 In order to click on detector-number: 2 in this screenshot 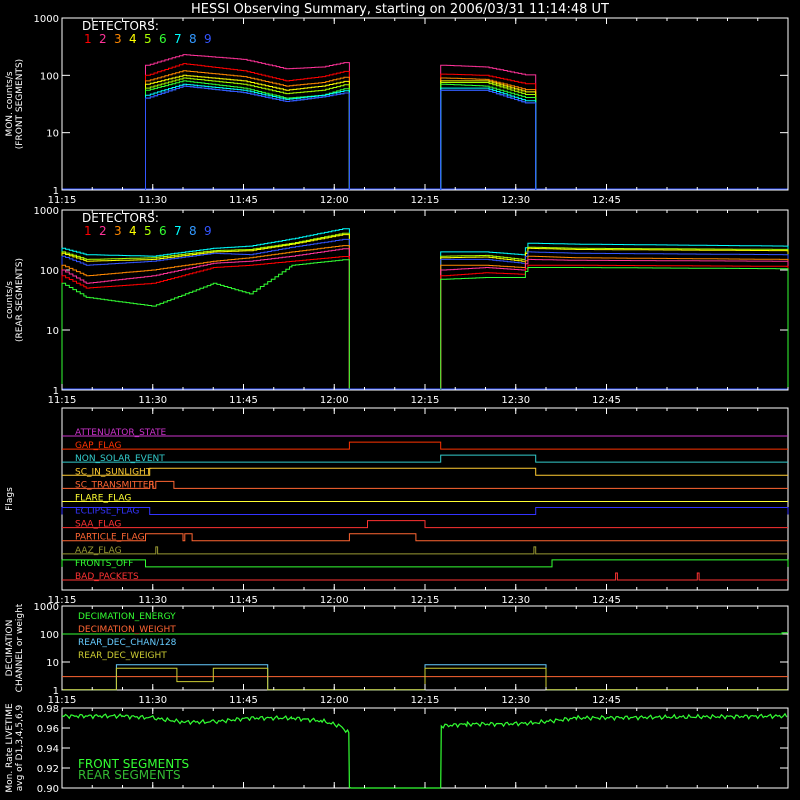, I will do `click(103, 231)`.